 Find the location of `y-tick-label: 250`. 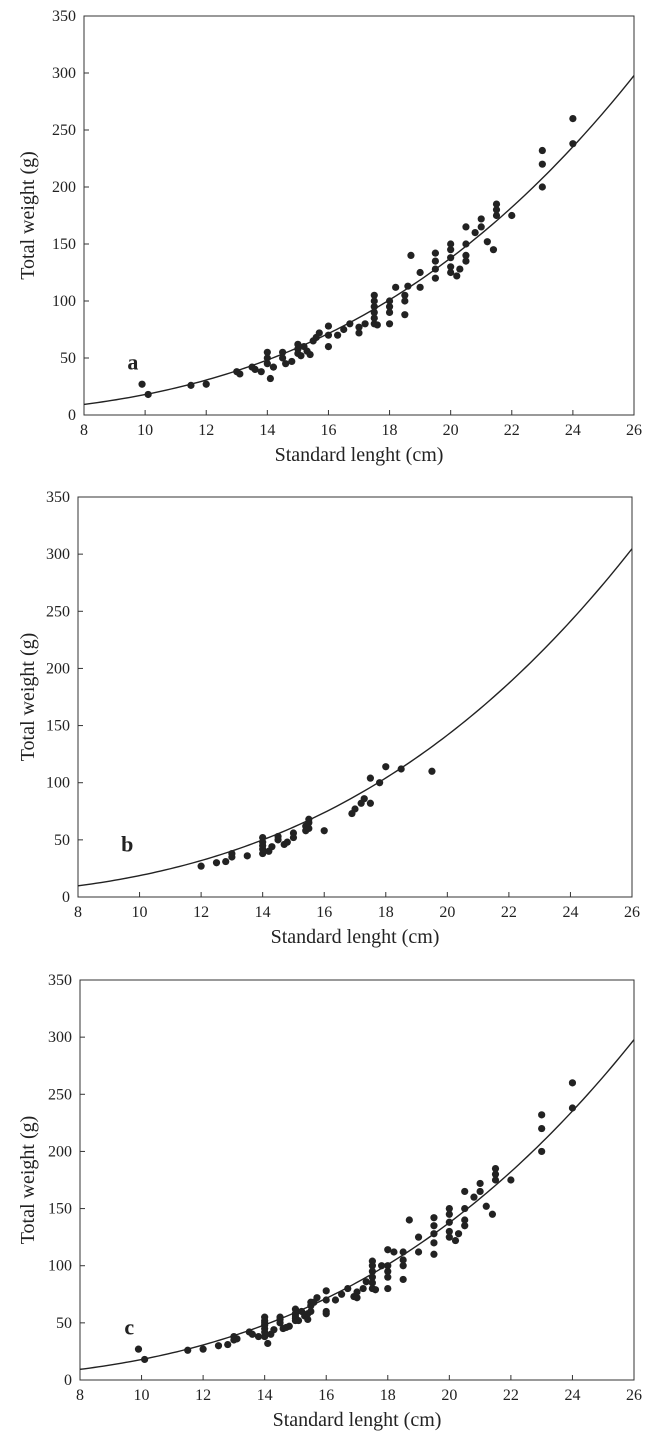

y-tick-label: 250 is located at coordinates (60, 1094).